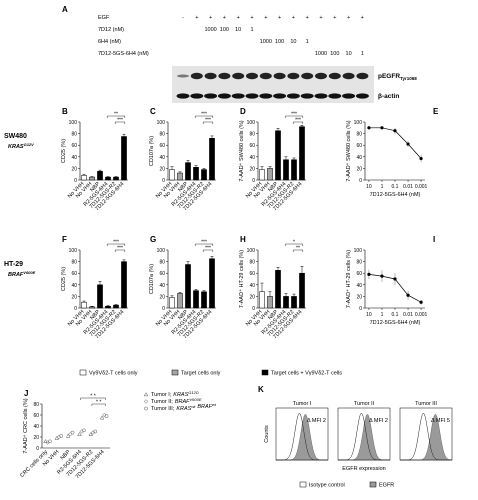  Describe the element at coordinates (306, 374) in the screenshot. I see `legend-label: Target cells + Vγ9Vδ2-T cells` at that location.